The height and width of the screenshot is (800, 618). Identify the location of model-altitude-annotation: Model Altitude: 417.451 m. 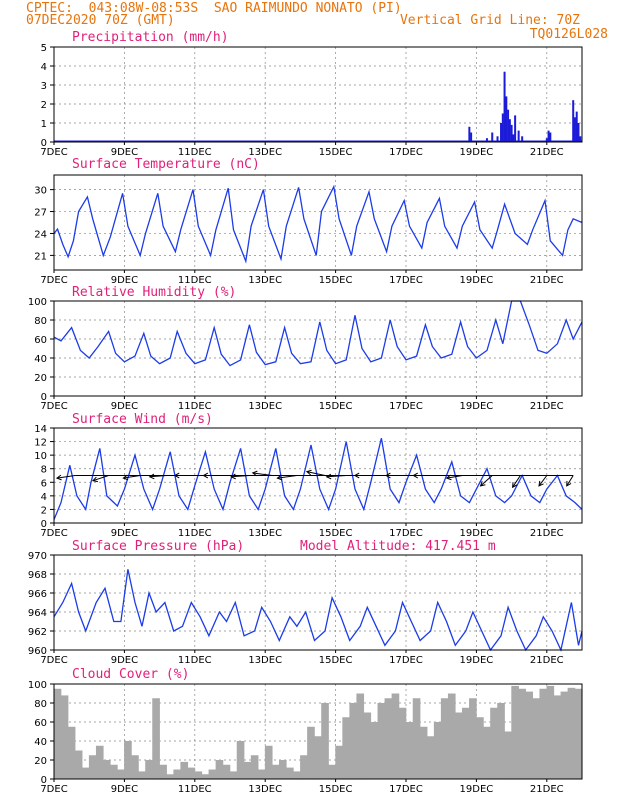
(398, 546).